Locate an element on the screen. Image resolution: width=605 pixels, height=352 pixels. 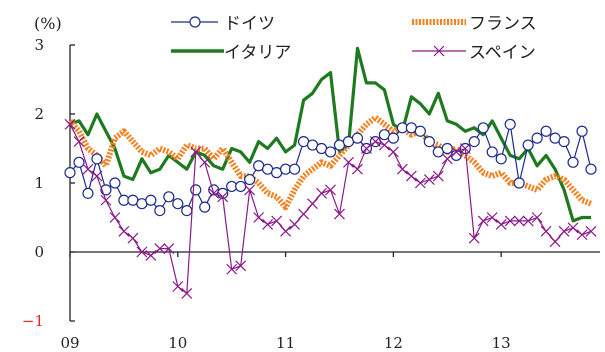
legend: ドイツ フランス イタリア スペイン is located at coordinates (354, 38).